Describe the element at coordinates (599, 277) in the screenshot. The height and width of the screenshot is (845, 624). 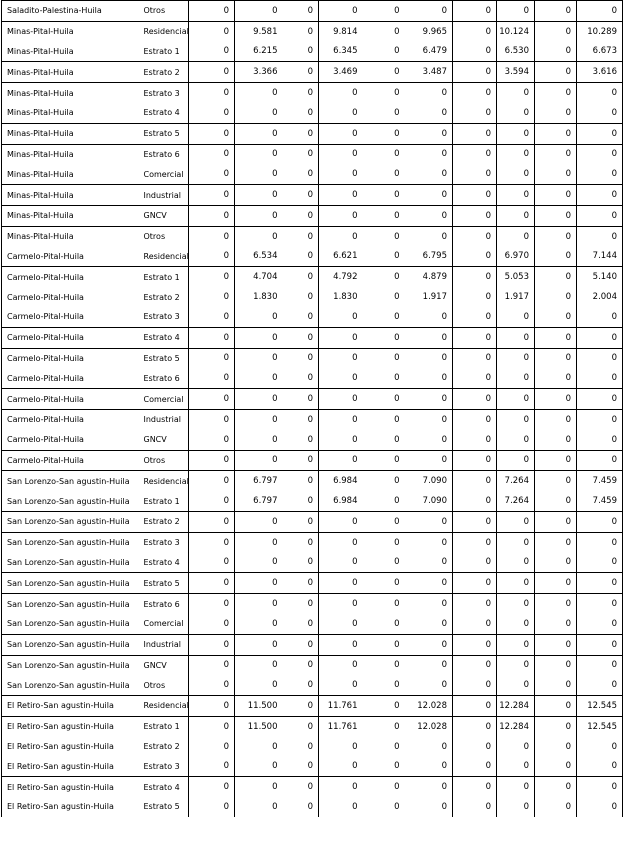
I see `value-cell: 5.140` at that location.